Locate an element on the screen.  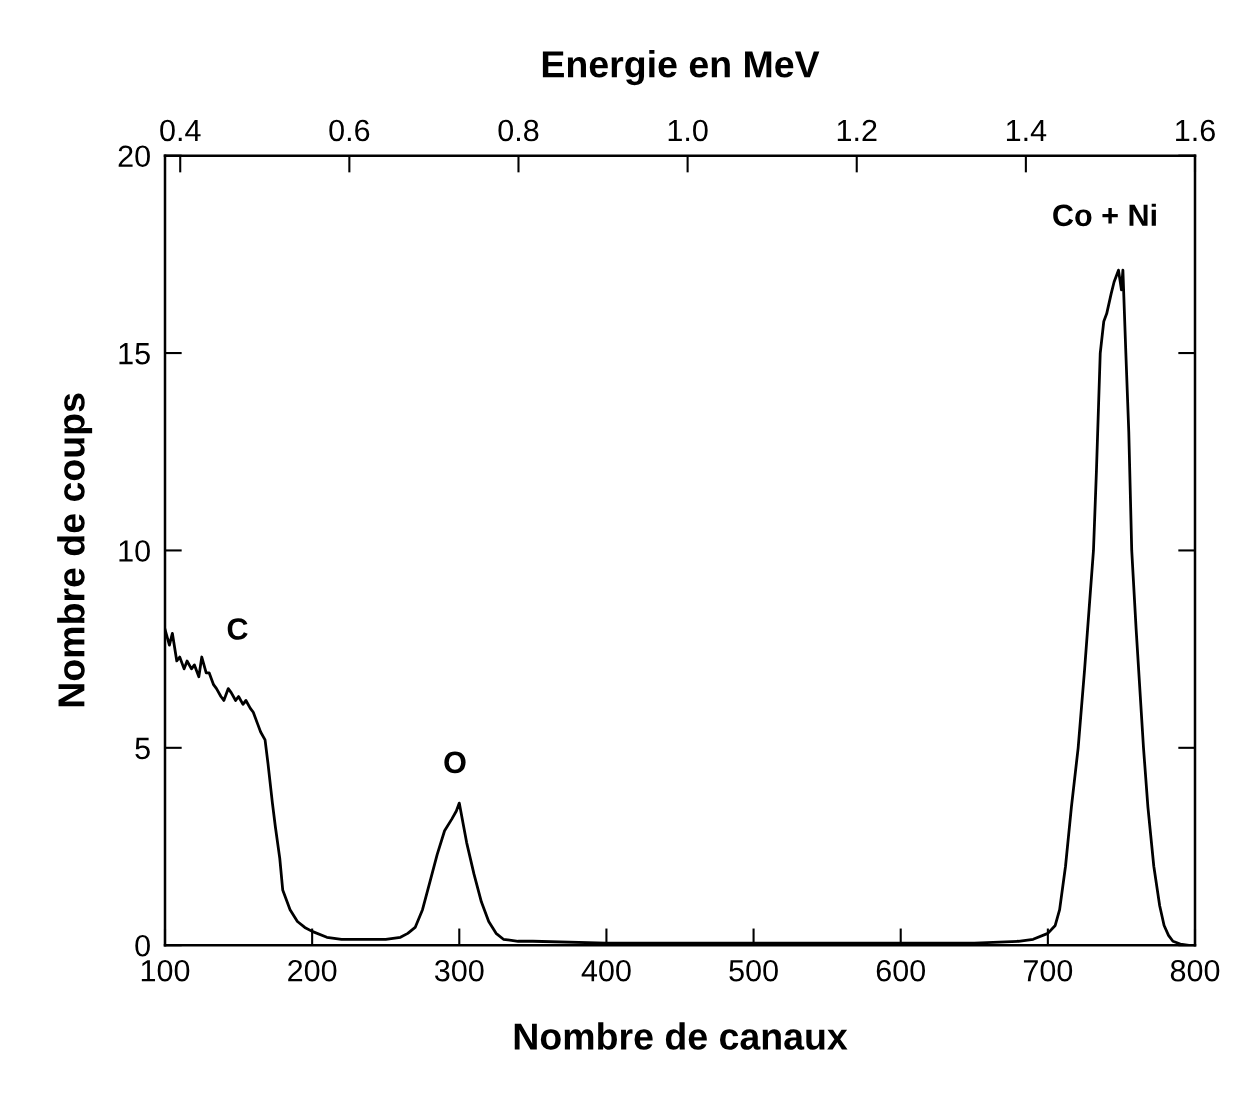
x2-tick-label: 1.6 is located at coordinates (1195, 130).